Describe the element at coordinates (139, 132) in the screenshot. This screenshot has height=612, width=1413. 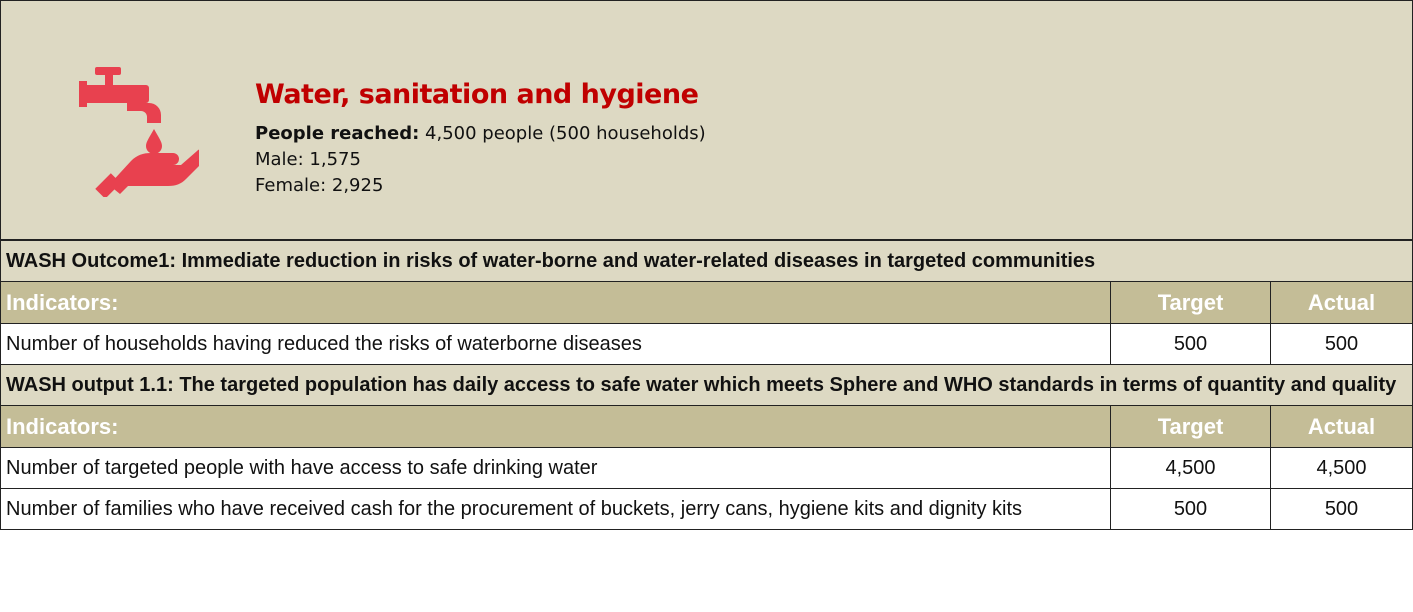
I see `wash-icon` at that location.